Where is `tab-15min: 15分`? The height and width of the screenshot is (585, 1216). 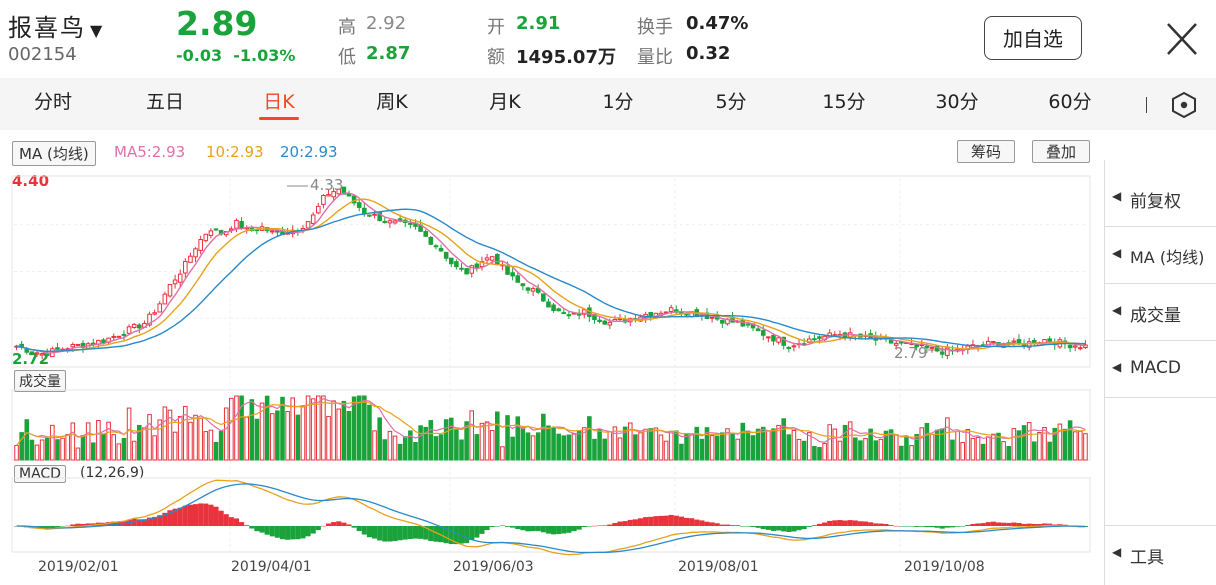 tab-15min: 15分 is located at coordinates (844, 102).